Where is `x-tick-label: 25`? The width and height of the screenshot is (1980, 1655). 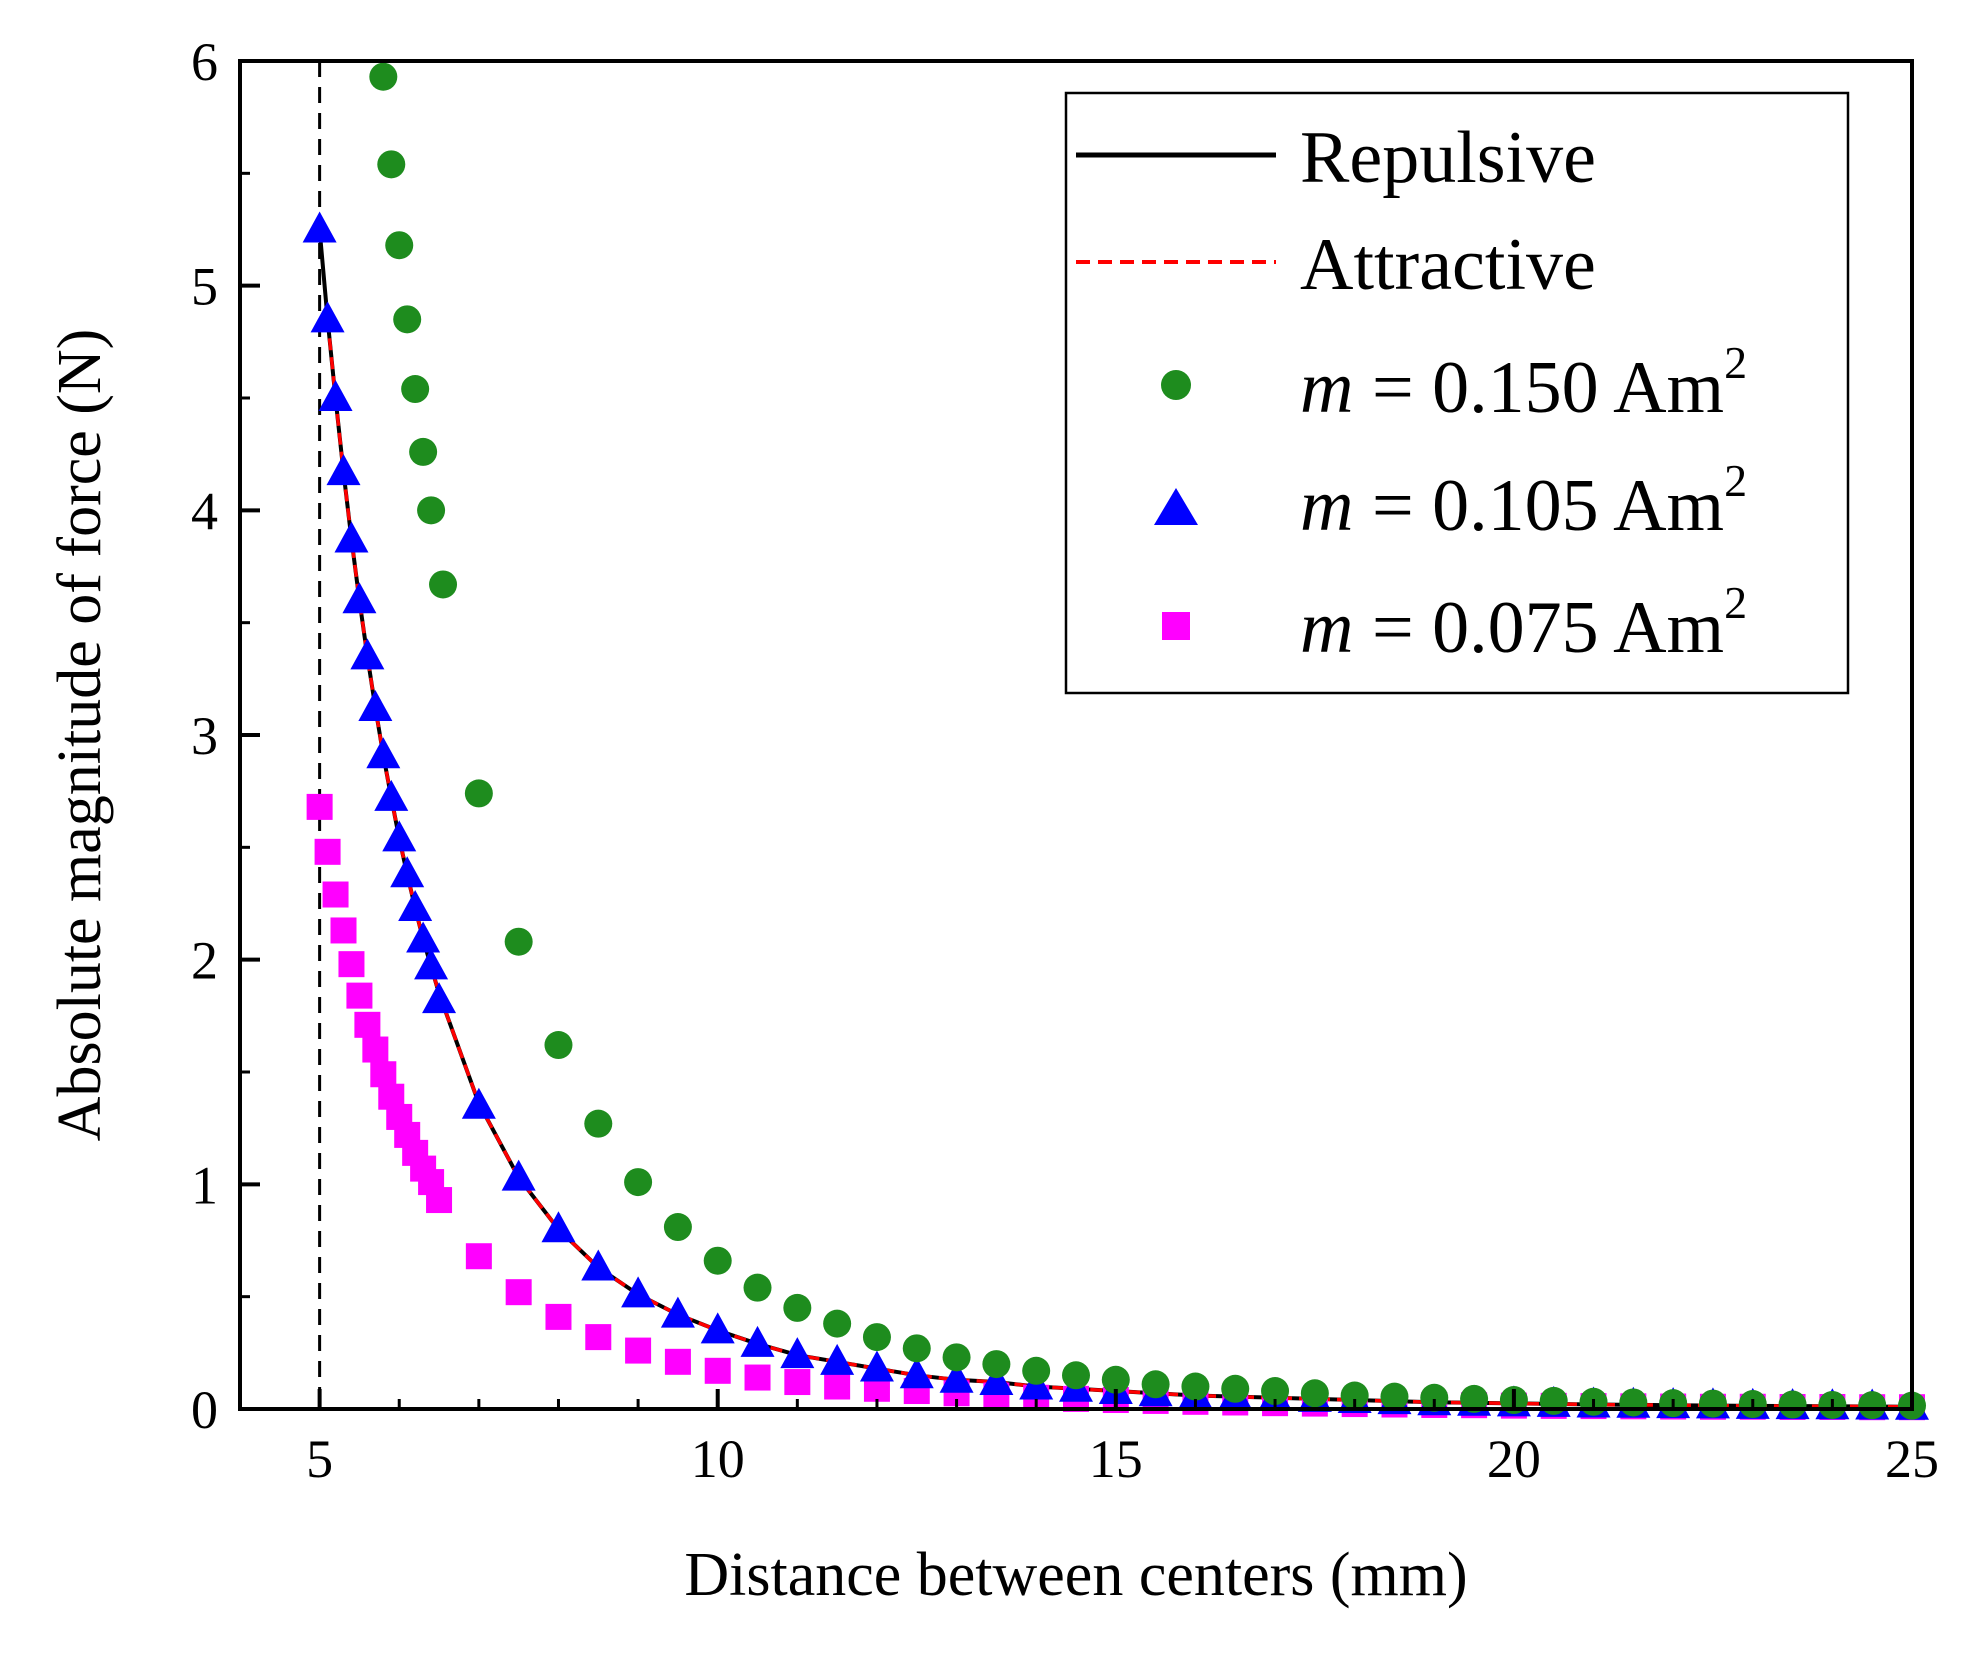 x-tick-label: 25 is located at coordinates (1912, 1459).